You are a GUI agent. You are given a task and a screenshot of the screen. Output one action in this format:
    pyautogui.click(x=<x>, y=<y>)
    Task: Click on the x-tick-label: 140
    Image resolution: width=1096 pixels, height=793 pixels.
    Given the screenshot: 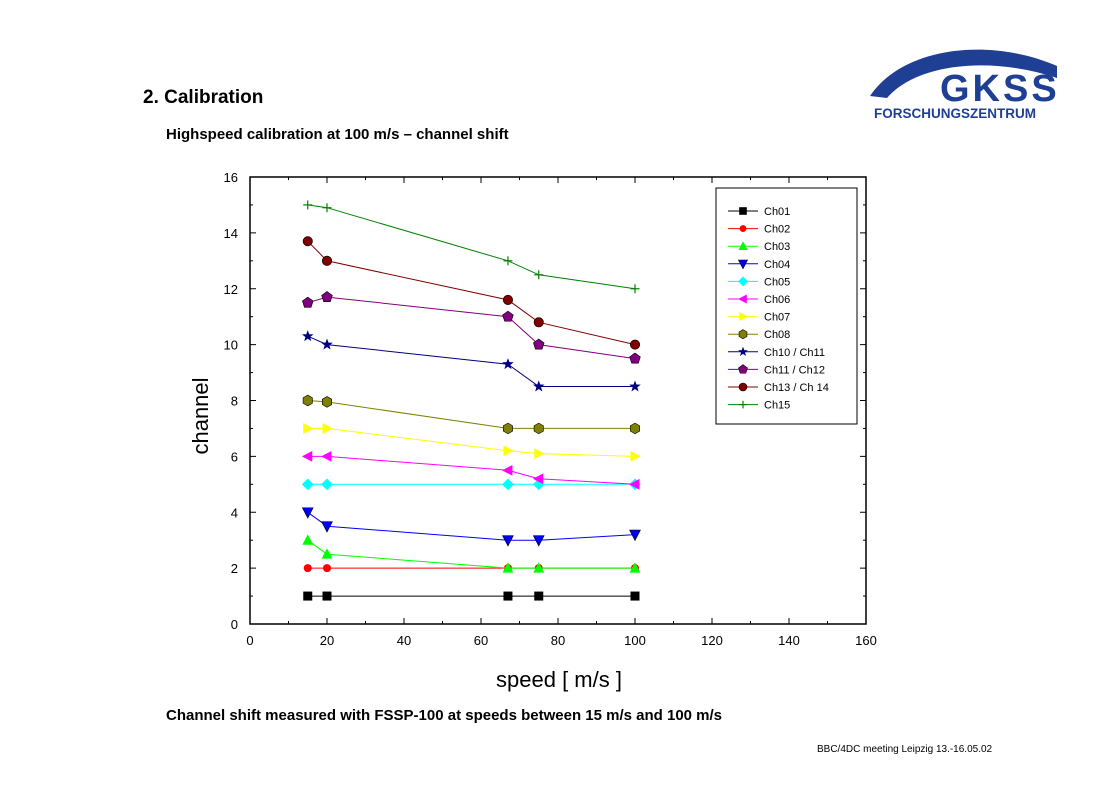 What is the action you would take?
    pyautogui.click(x=789, y=640)
    